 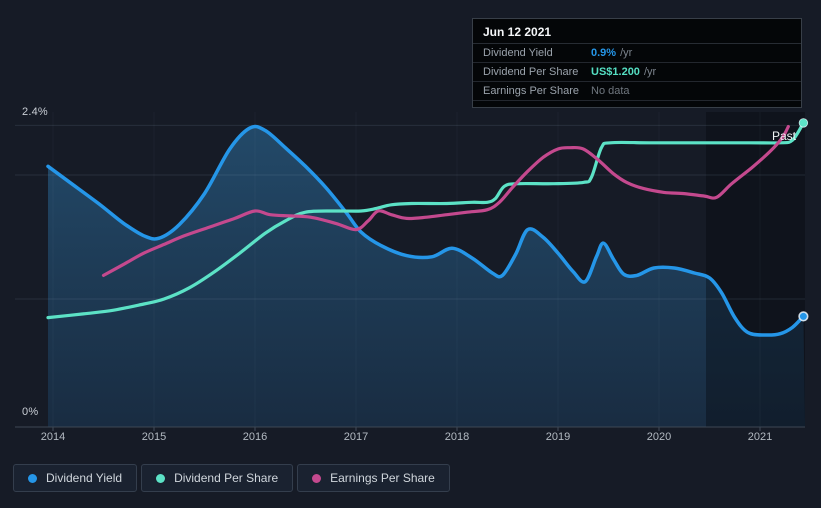 What do you see at coordinates (382, 478) in the screenshot?
I see `legend-label: Earnings Per Share` at bounding box center [382, 478].